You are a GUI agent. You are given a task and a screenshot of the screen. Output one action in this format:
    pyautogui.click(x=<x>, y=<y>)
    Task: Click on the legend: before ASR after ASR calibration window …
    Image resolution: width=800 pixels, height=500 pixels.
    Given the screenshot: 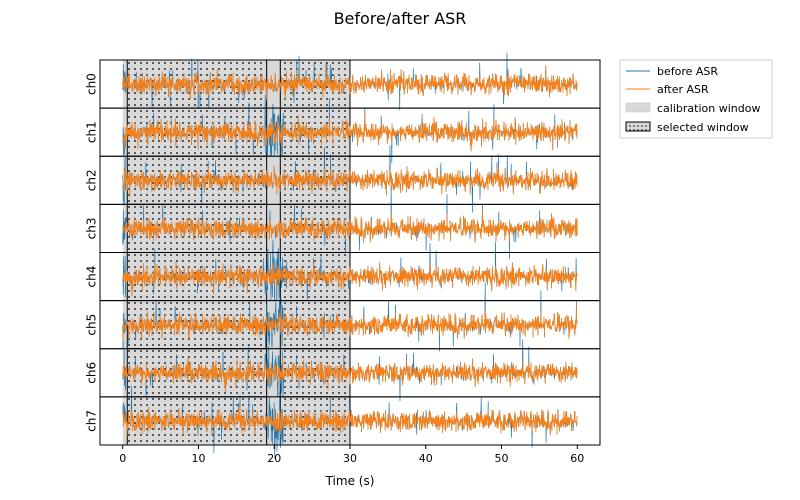 What is the action you would take?
    pyautogui.click(x=696, y=99)
    